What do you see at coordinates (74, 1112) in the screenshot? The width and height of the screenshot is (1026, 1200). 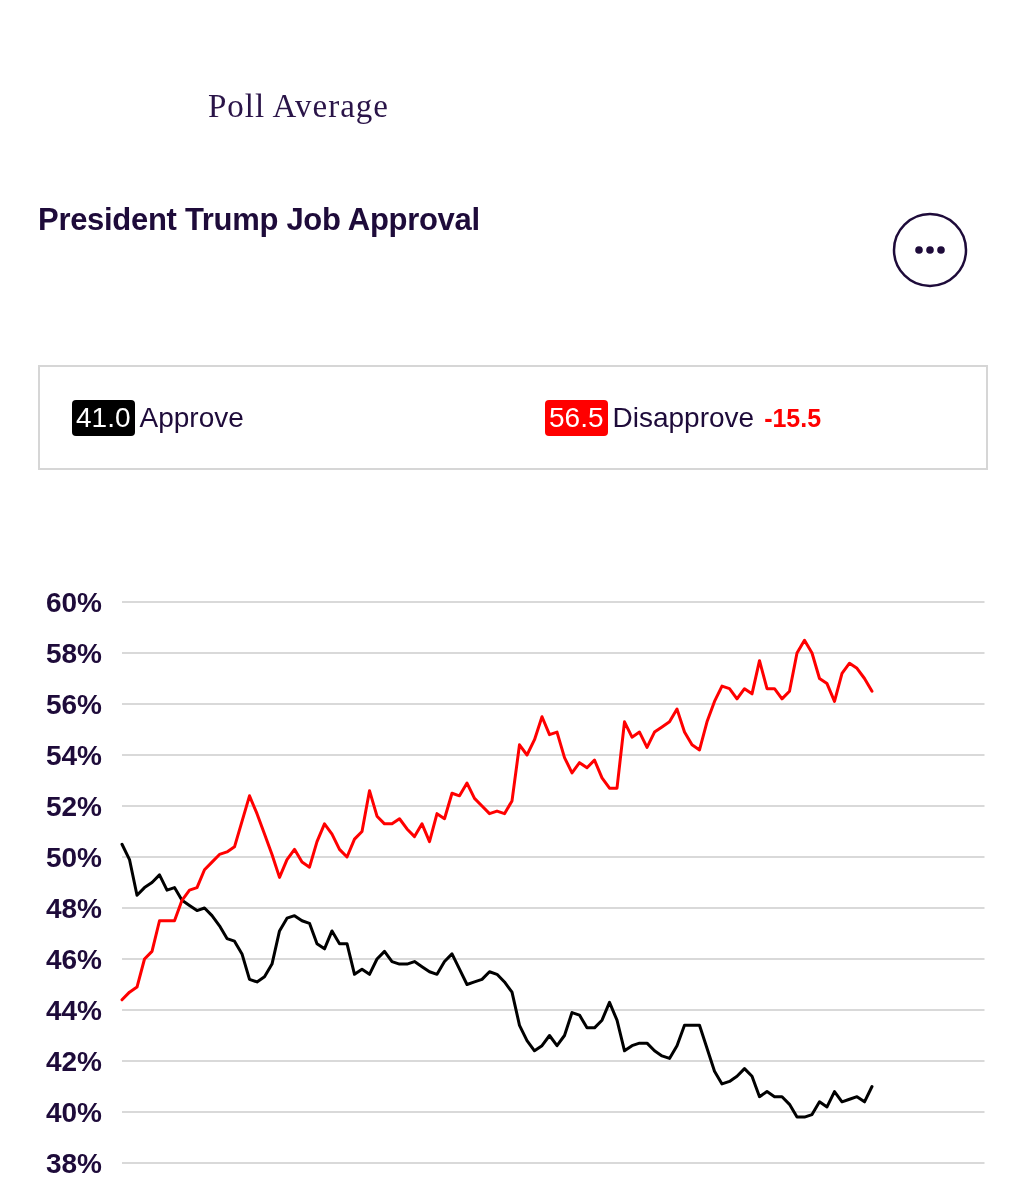 I see `y-tick-label: 40%` at bounding box center [74, 1112].